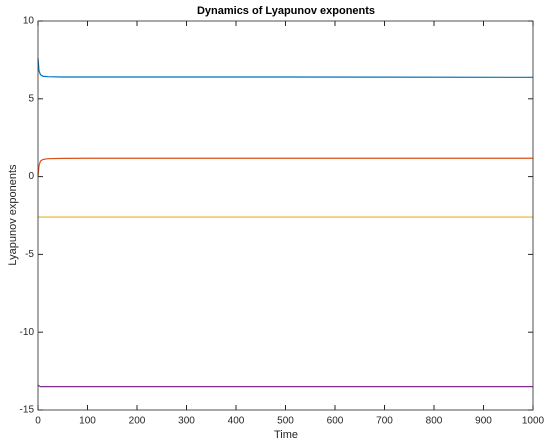 The height and width of the screenshot is (447, 550). What do you see at coordinates (31, 98) in the screenshot?
I see `y-tick-label: 5` at bounding box center [31, 98].